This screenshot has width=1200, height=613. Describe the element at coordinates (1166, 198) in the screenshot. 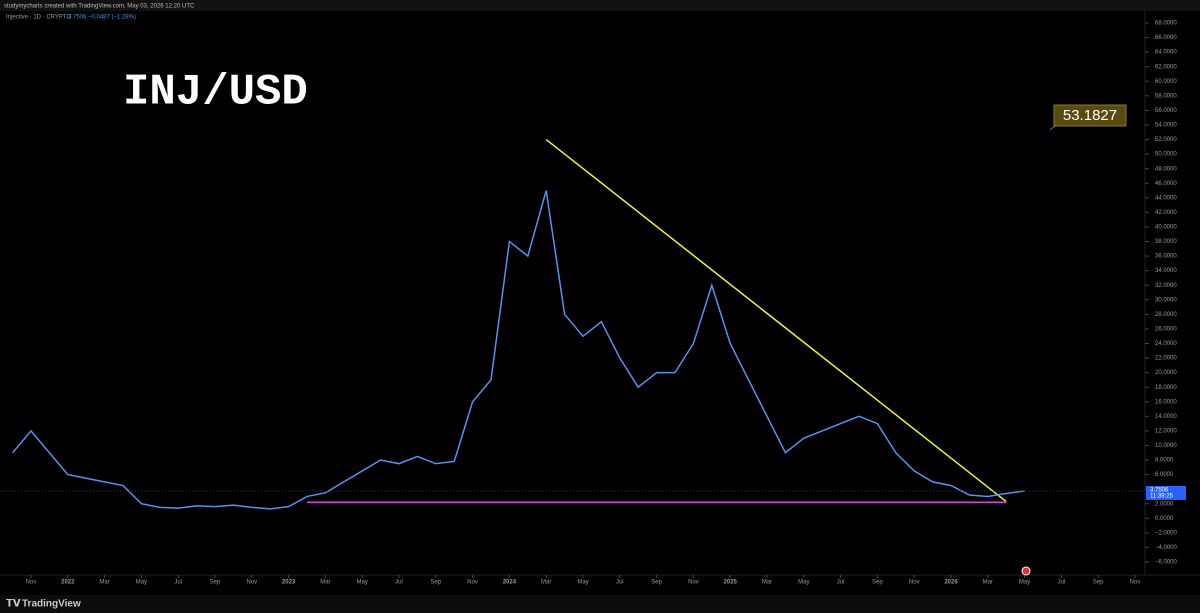

I see `y-tick-label: 44.0000` at that location.